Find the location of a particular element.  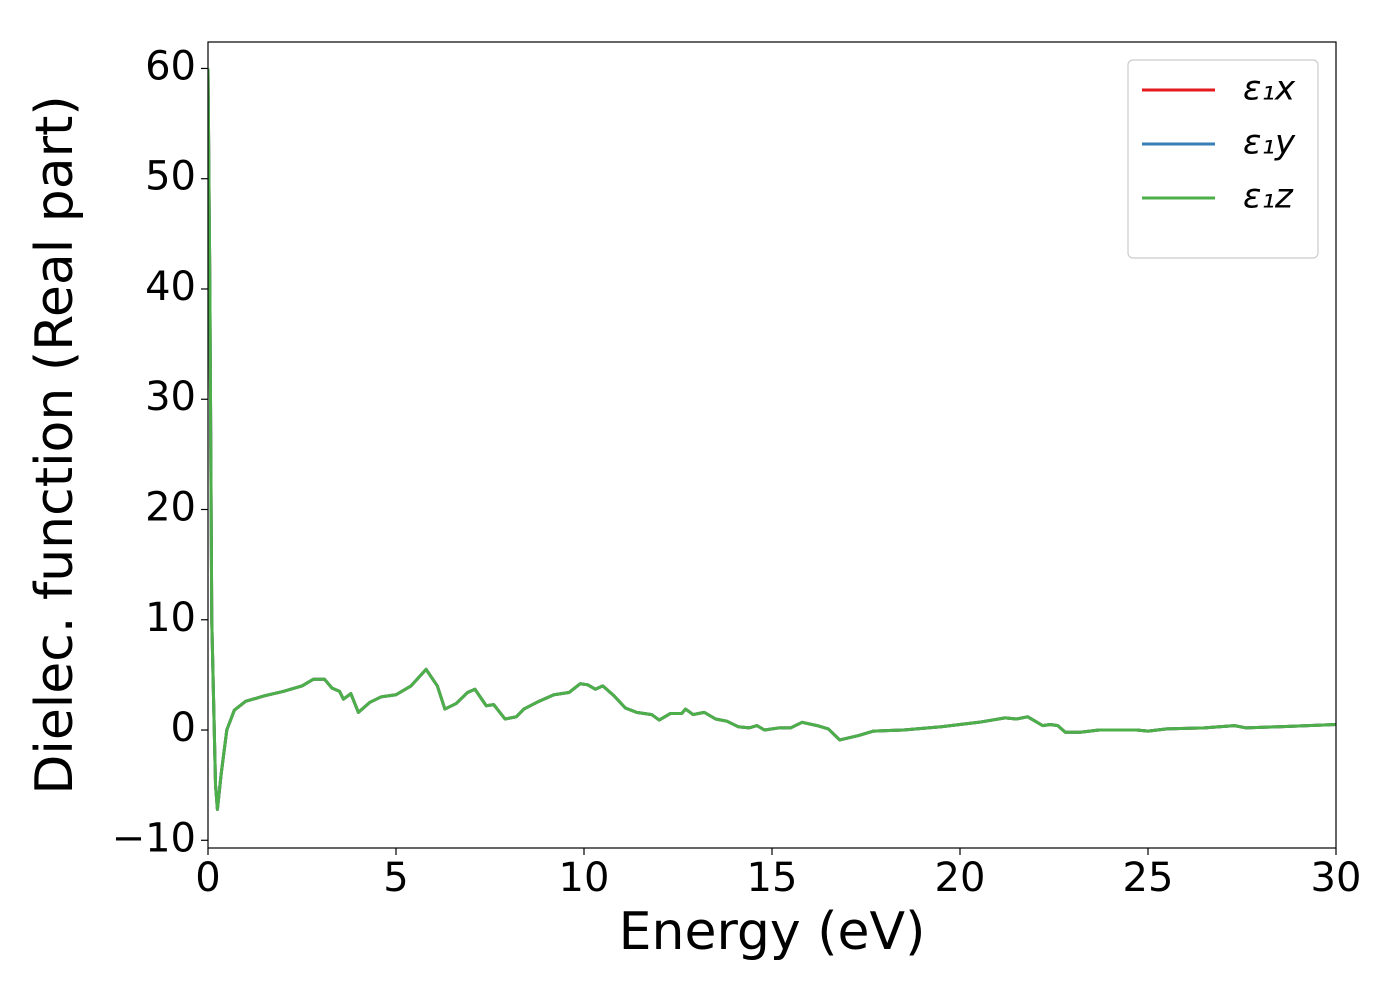

legend-label: ε₁y is located at coordinates (1269, 143).